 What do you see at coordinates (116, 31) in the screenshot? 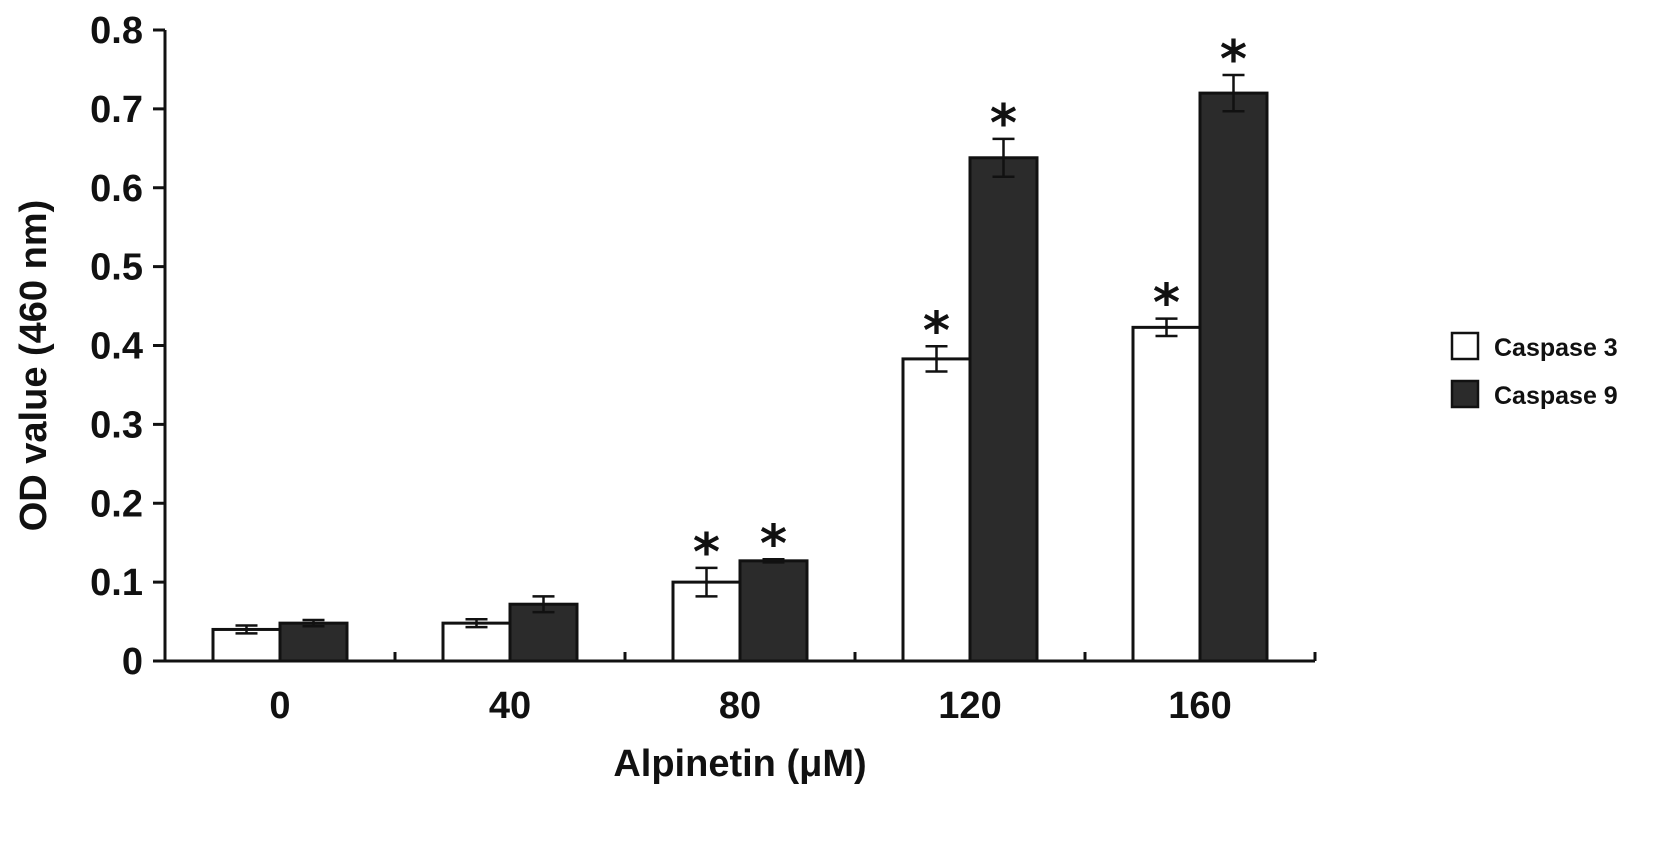
I see `y-tick-label: 0.8` at bounding box center [116, 31].